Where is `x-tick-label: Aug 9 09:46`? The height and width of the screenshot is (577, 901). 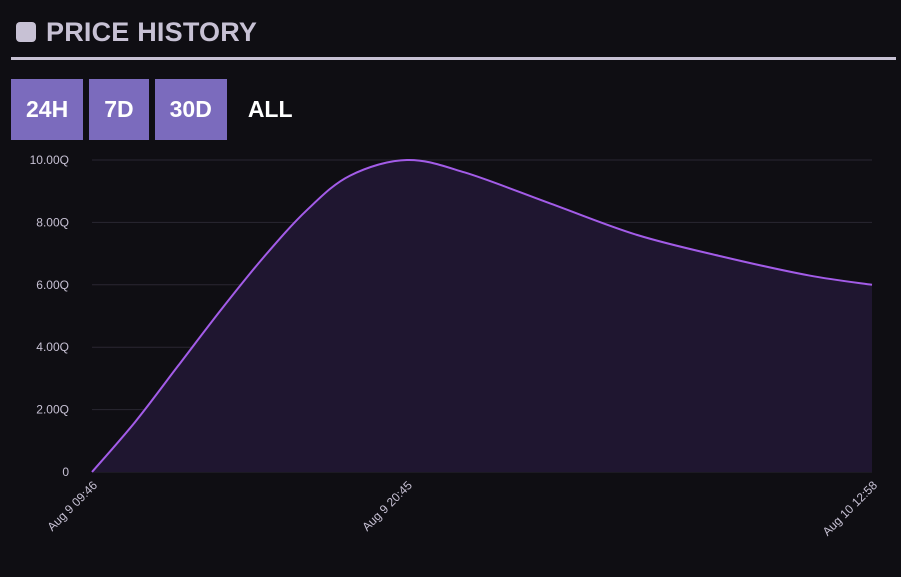 x-tick-label: Aug 9 09:46 is located at coordinates (72, 506).